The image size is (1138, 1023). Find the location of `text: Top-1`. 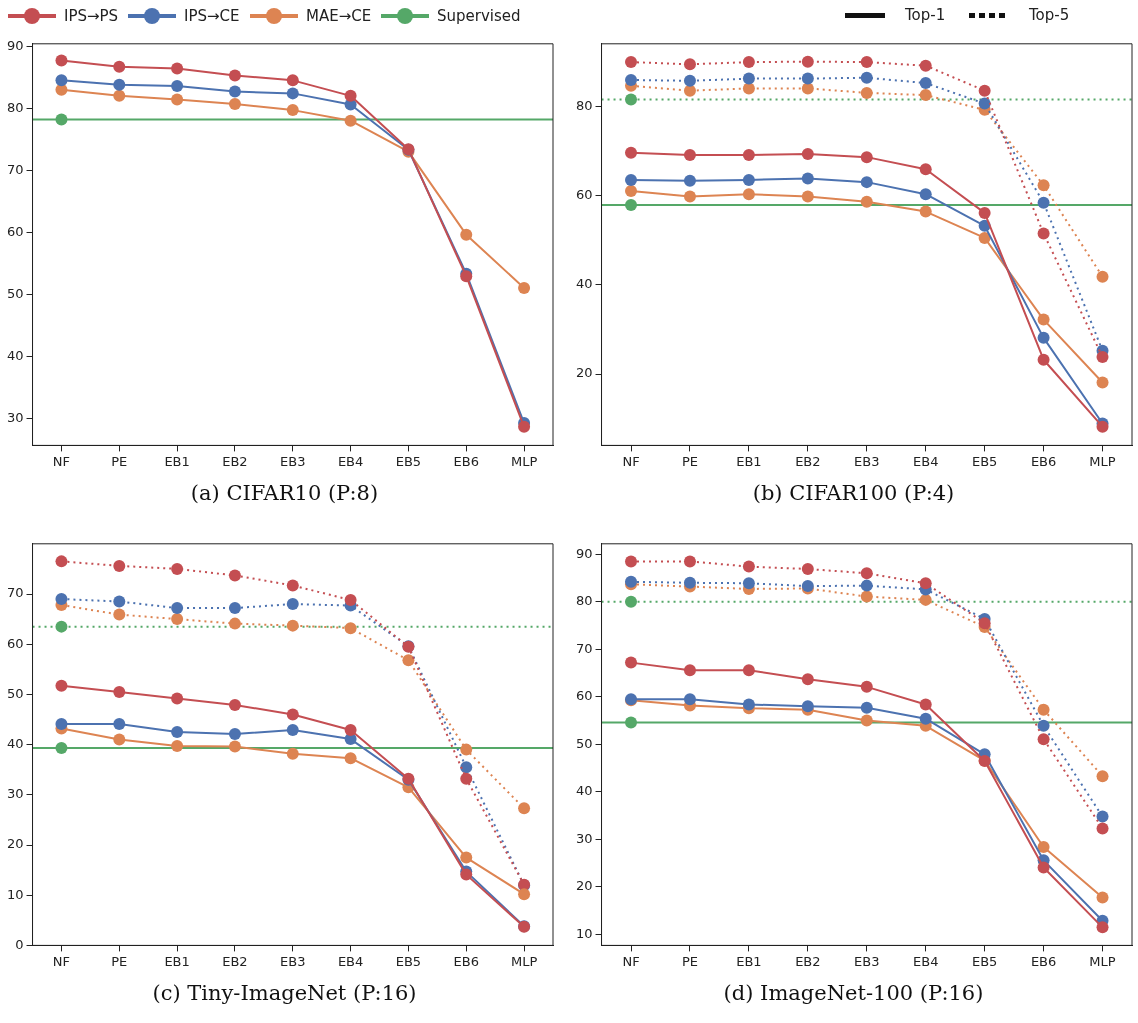

text: Top-1 is located at coordinates (925, 15).